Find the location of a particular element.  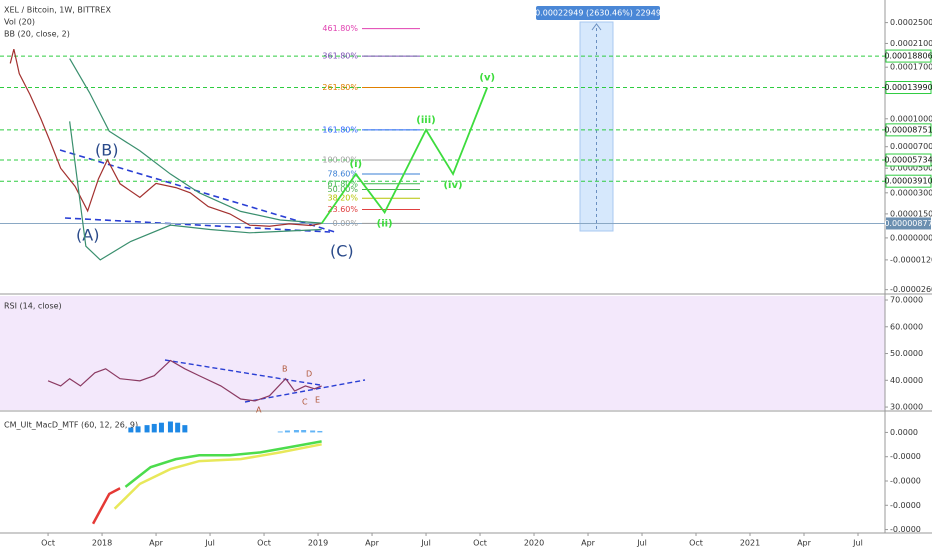

fib-label: 0.00% is located at coordinates (346, 223).